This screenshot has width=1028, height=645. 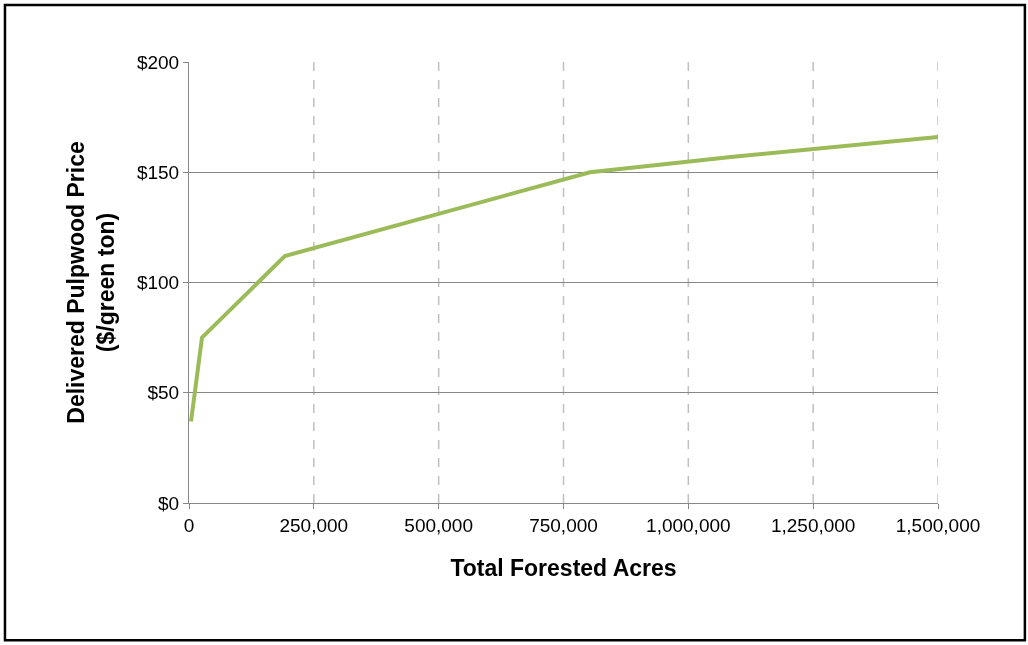 I want to click on x-tick-label: 500,000, so click(x=439, y=525).